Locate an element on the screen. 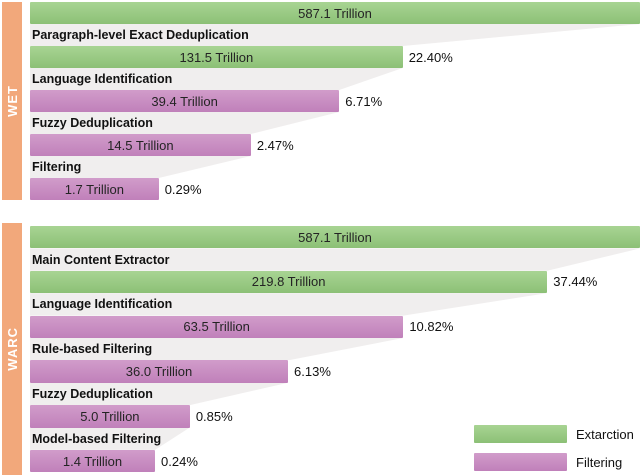  bar-value: 14.5 Trillion is located at coordinates (140, 145).